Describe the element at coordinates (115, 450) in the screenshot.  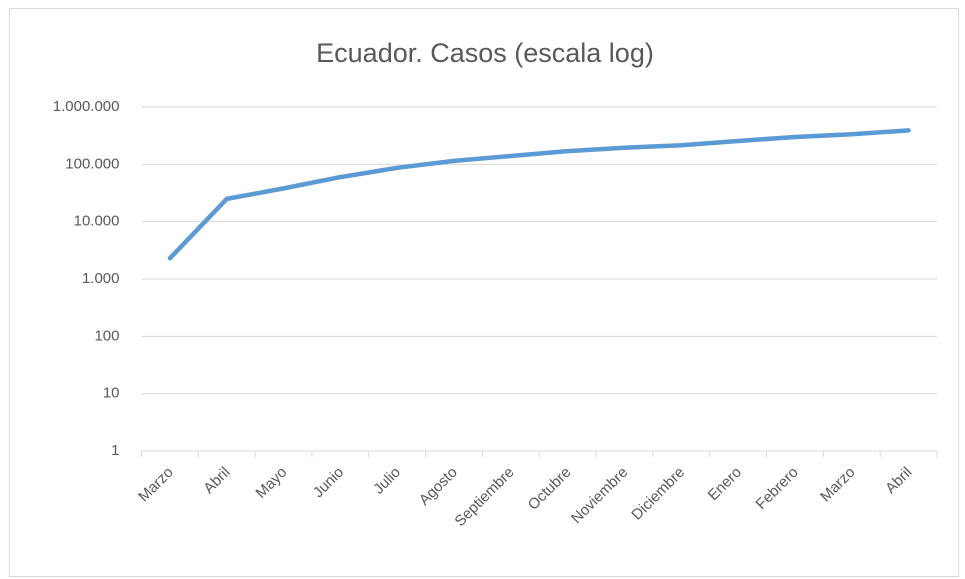
I see `y-tick-label: 1` at that location.